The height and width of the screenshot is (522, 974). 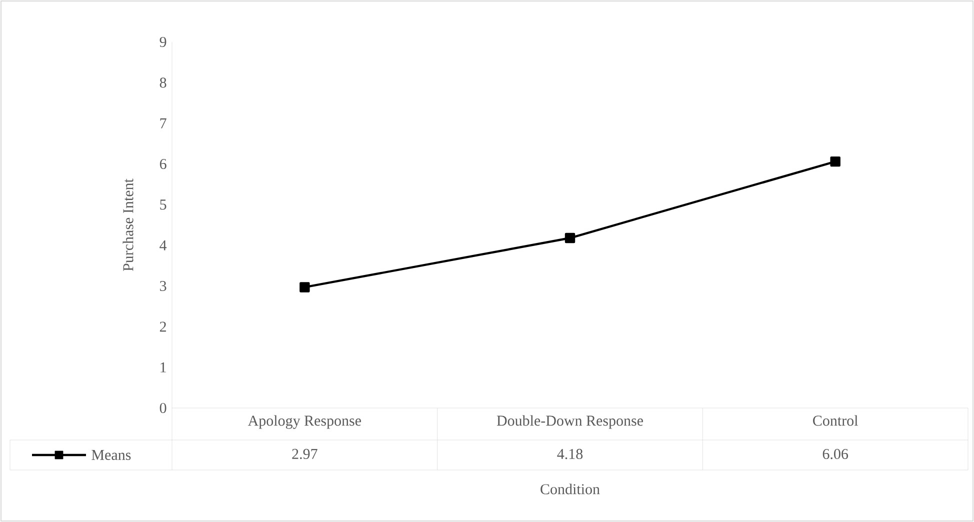 What do you see at coordinates (163, 83) in the screenshot?
I see `y-tick-label: 8` at bounding box center [163, 83].